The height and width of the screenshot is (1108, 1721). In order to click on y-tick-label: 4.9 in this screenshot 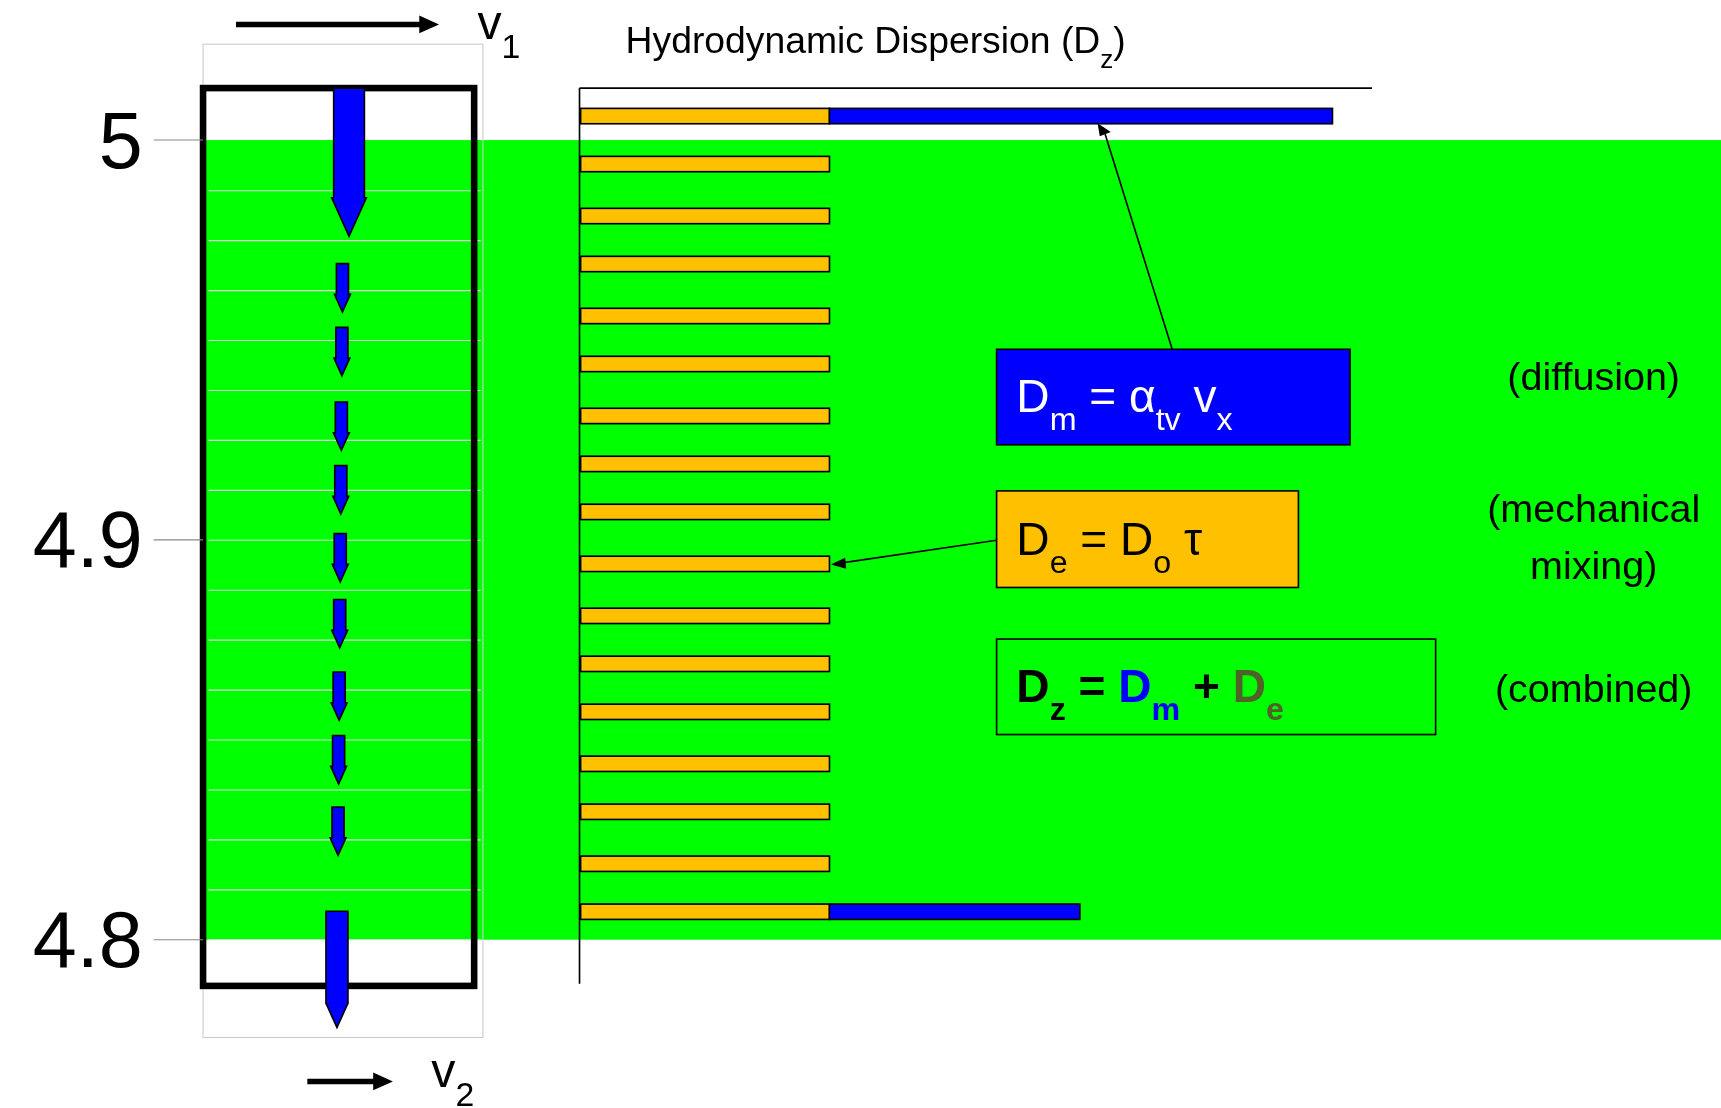, I will do `click(87, 540)`.